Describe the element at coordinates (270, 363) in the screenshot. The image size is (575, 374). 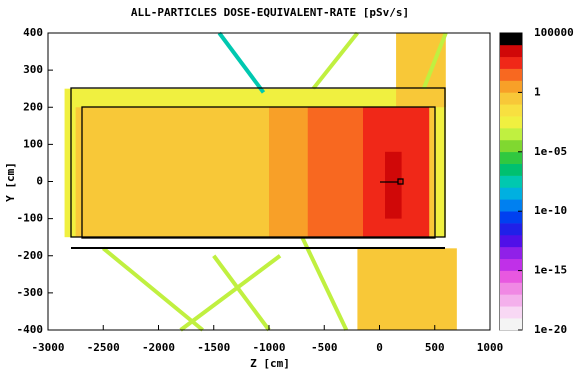
I see `x-axis-label: Z [cm]` at that location.